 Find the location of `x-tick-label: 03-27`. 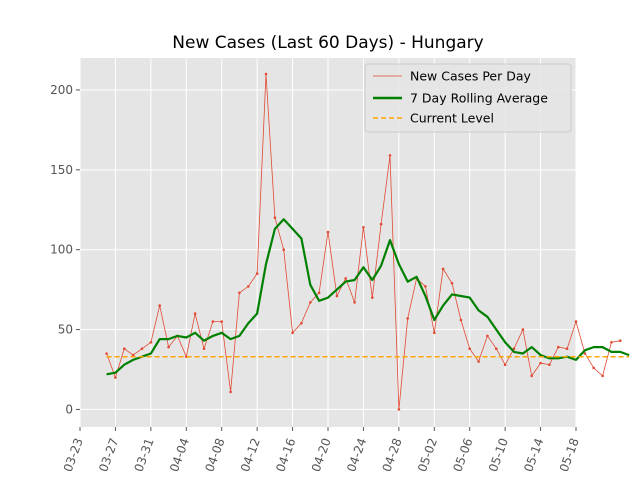

x-tick-label: 03-27 is located at coordinates (108, 455).